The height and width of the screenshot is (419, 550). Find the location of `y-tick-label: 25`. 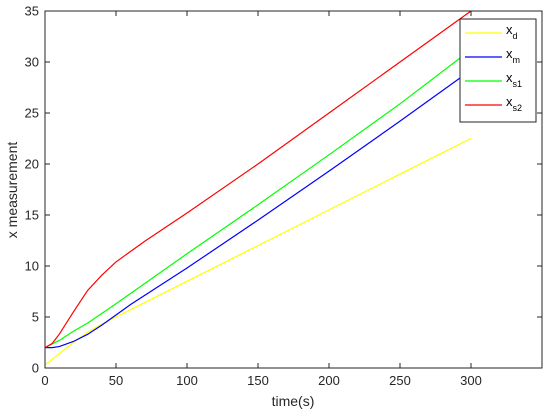

y-tick-label: 25 is located at coordinates (32, 113).